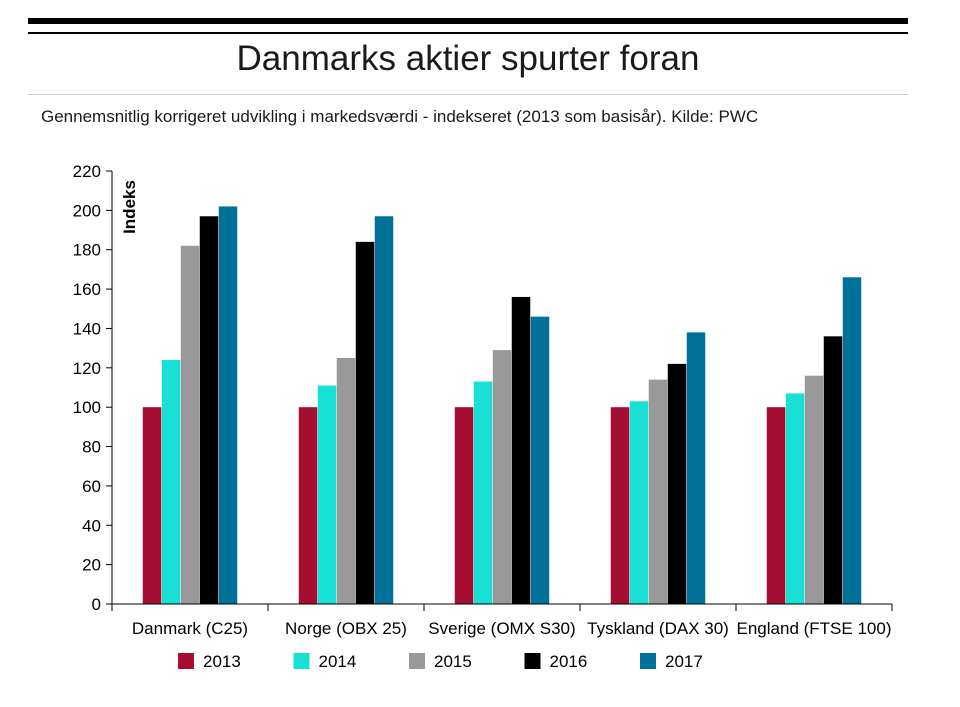 This screenshot has height=707, width=960. Describe the element at coordinates (468, 94) in the screenshot. I see `title-divider` at that location.